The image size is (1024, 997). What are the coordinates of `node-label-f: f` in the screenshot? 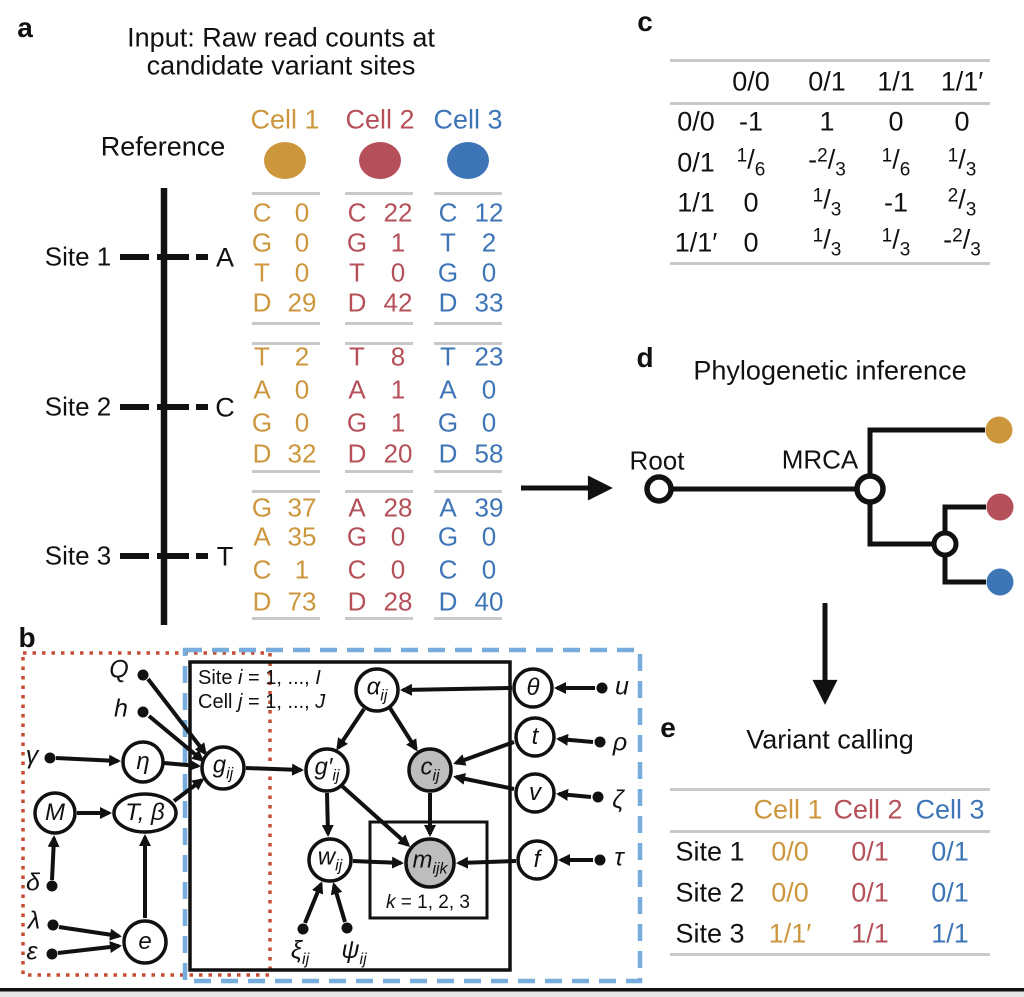 It's located at (537, 859).